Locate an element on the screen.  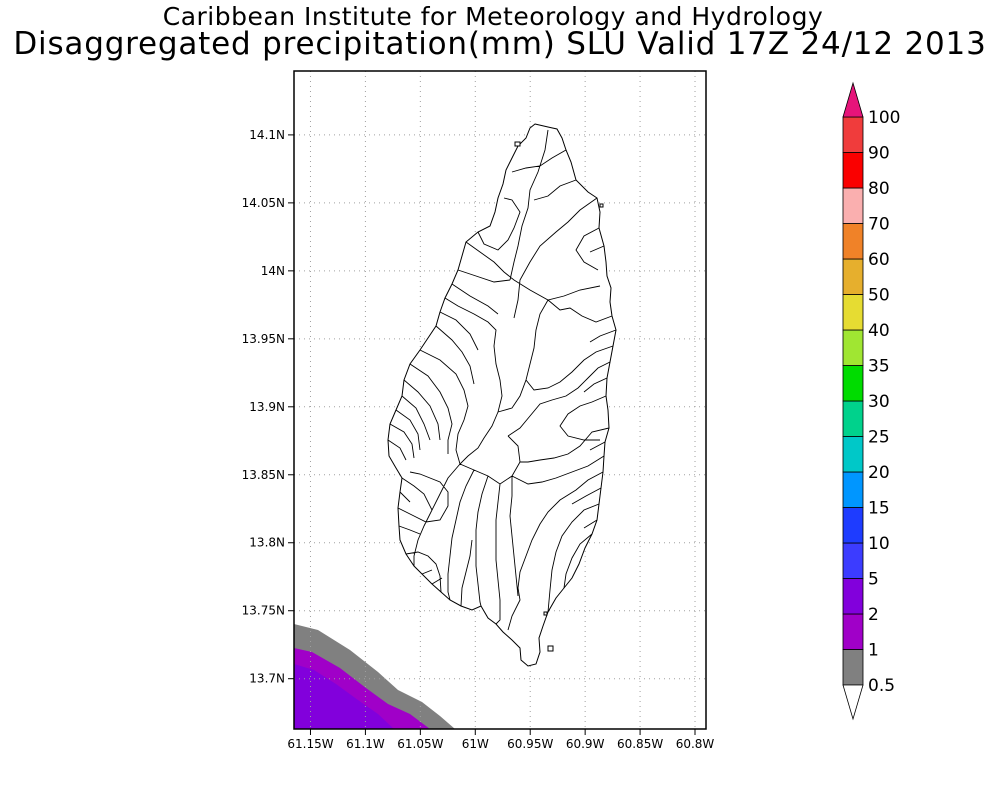
lat-tick-label: 13.85N is located at coordinates (263, 475).